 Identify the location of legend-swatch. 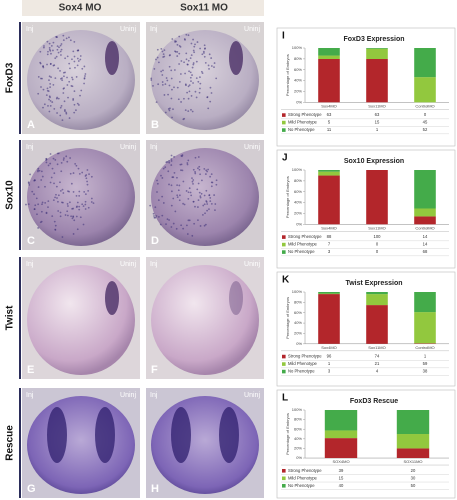
(284, 478).